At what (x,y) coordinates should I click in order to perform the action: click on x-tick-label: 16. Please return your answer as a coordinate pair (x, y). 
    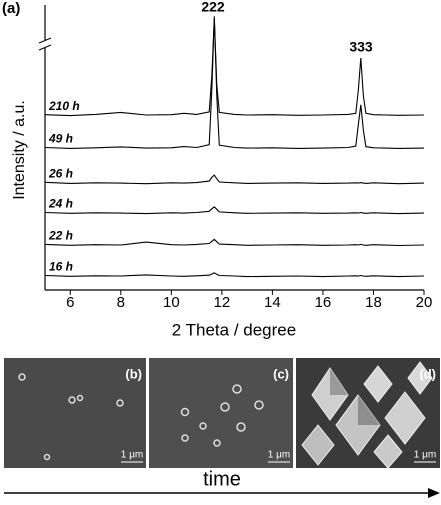
    Looking at the image, I should click on (323, 302).